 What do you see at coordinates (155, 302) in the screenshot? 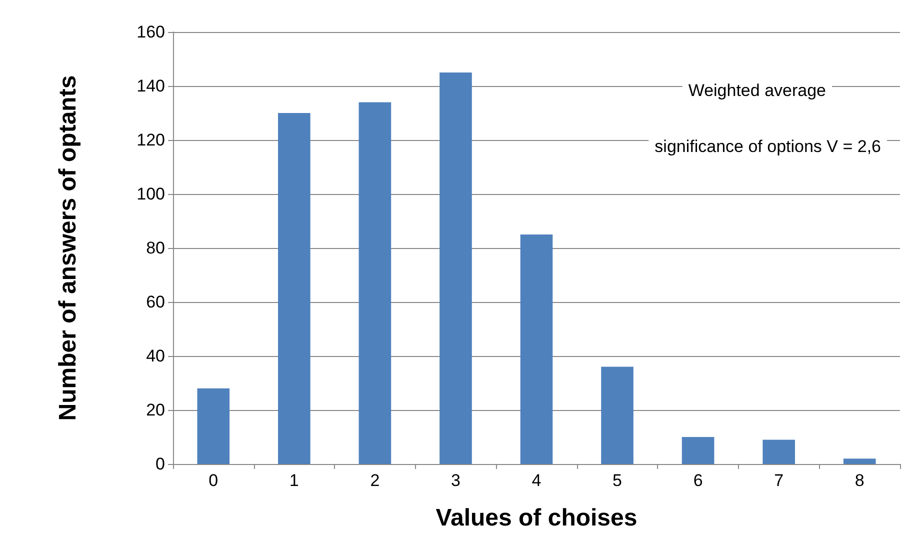
I see `y-tick-label: 60` at bounding box center [155, 302].